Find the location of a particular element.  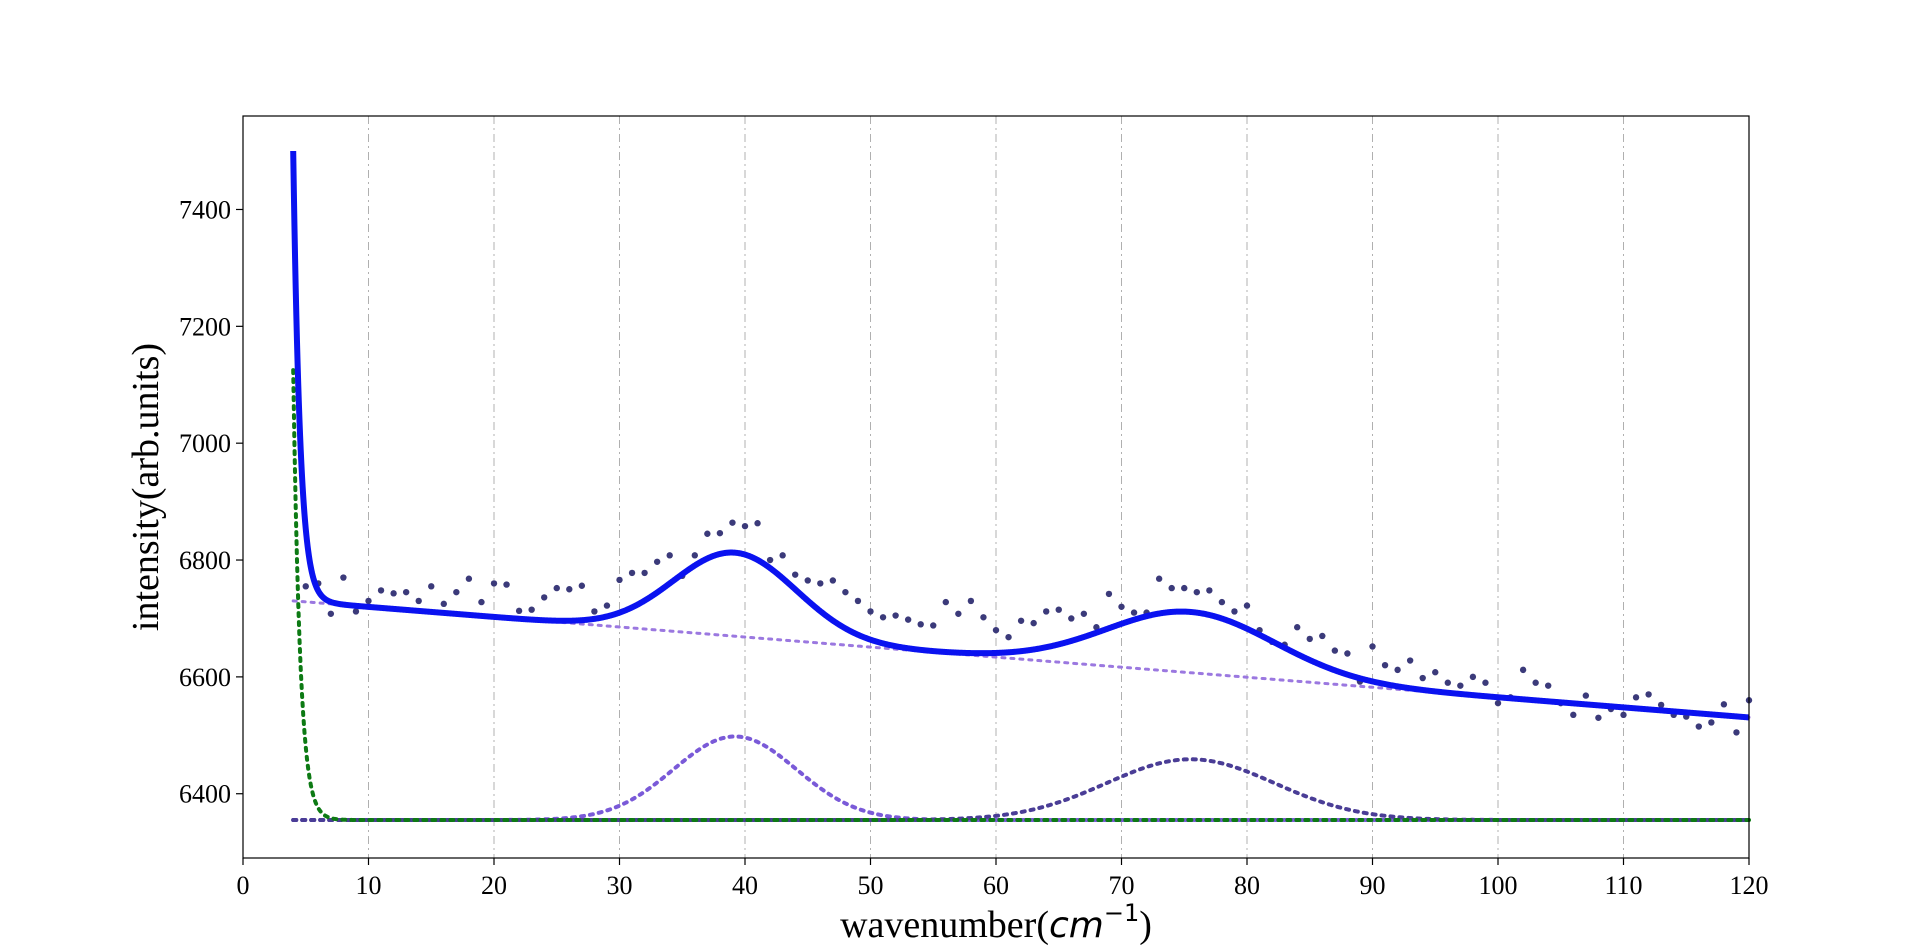

x-tick-label: 90 is located at coordinates (1373, 885).